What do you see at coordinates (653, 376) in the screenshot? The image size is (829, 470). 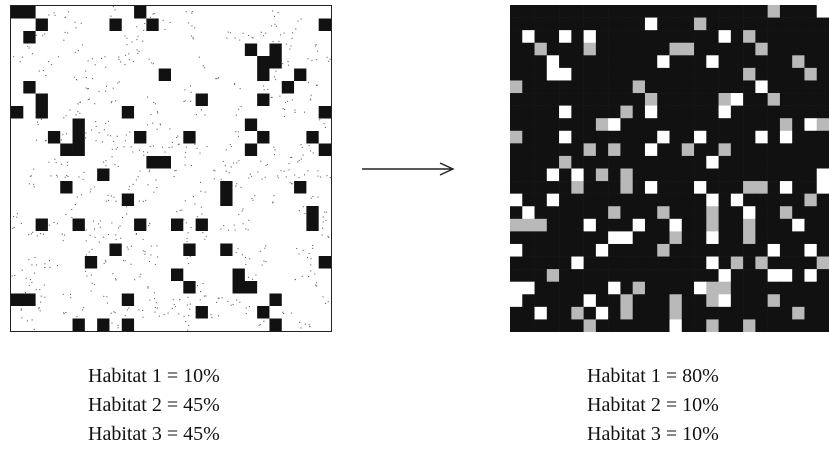 I see `legend-row-habitat-1: Habitat 1 = 80%` at bounding box center [653, 376].